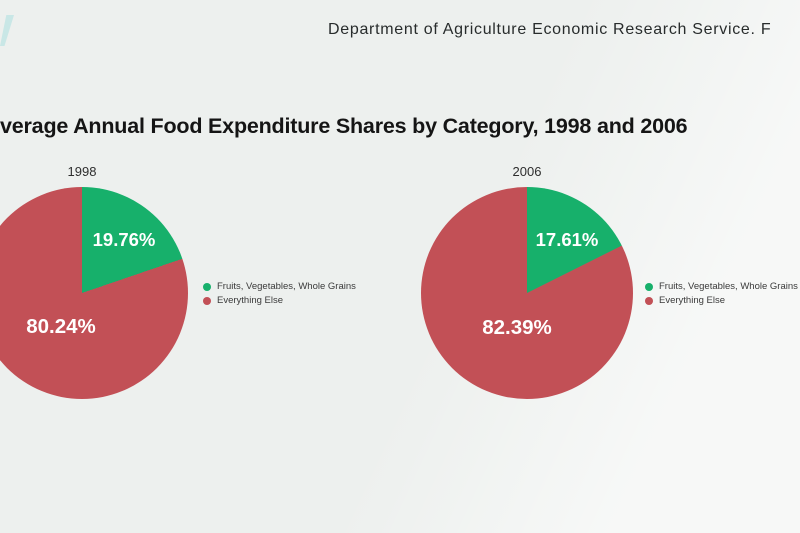 The height and width of the screenshot is (533, 800). What do you see at coordinates (61, 326) in the screenshot?
I see `slice-label-1998-everything-else: 80.24%` at bounding box center [61, 326].